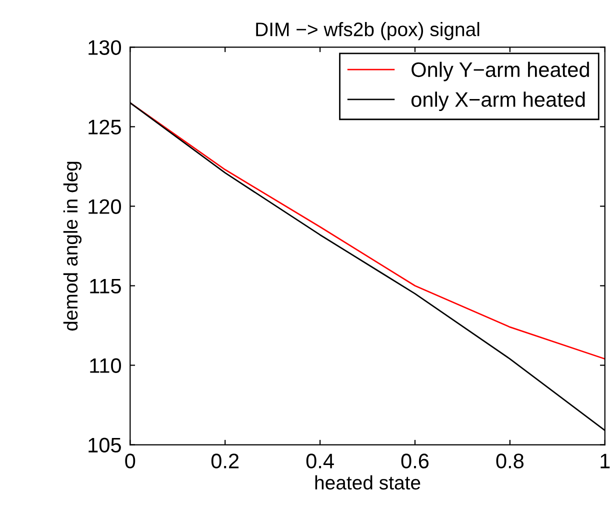 This screenshot has height=513, width=611. Describe the element at coordinates (104, 206) in the screenshot. I see `y-tick-label: 120` at that location.